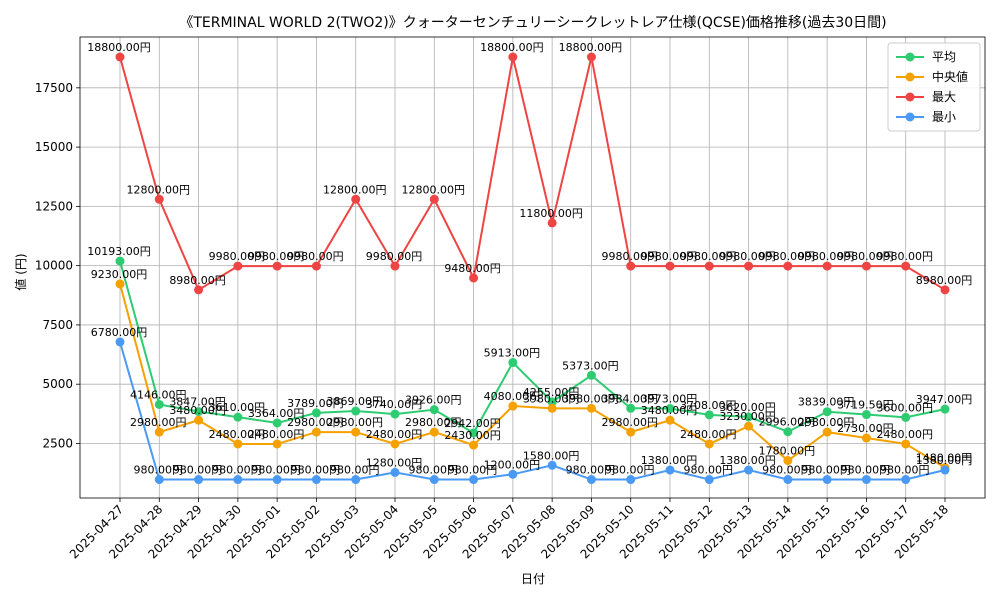  Describe the element at coordinates (237, 407) in the screenshot. I see `data-label: 3610.00円` at that location.